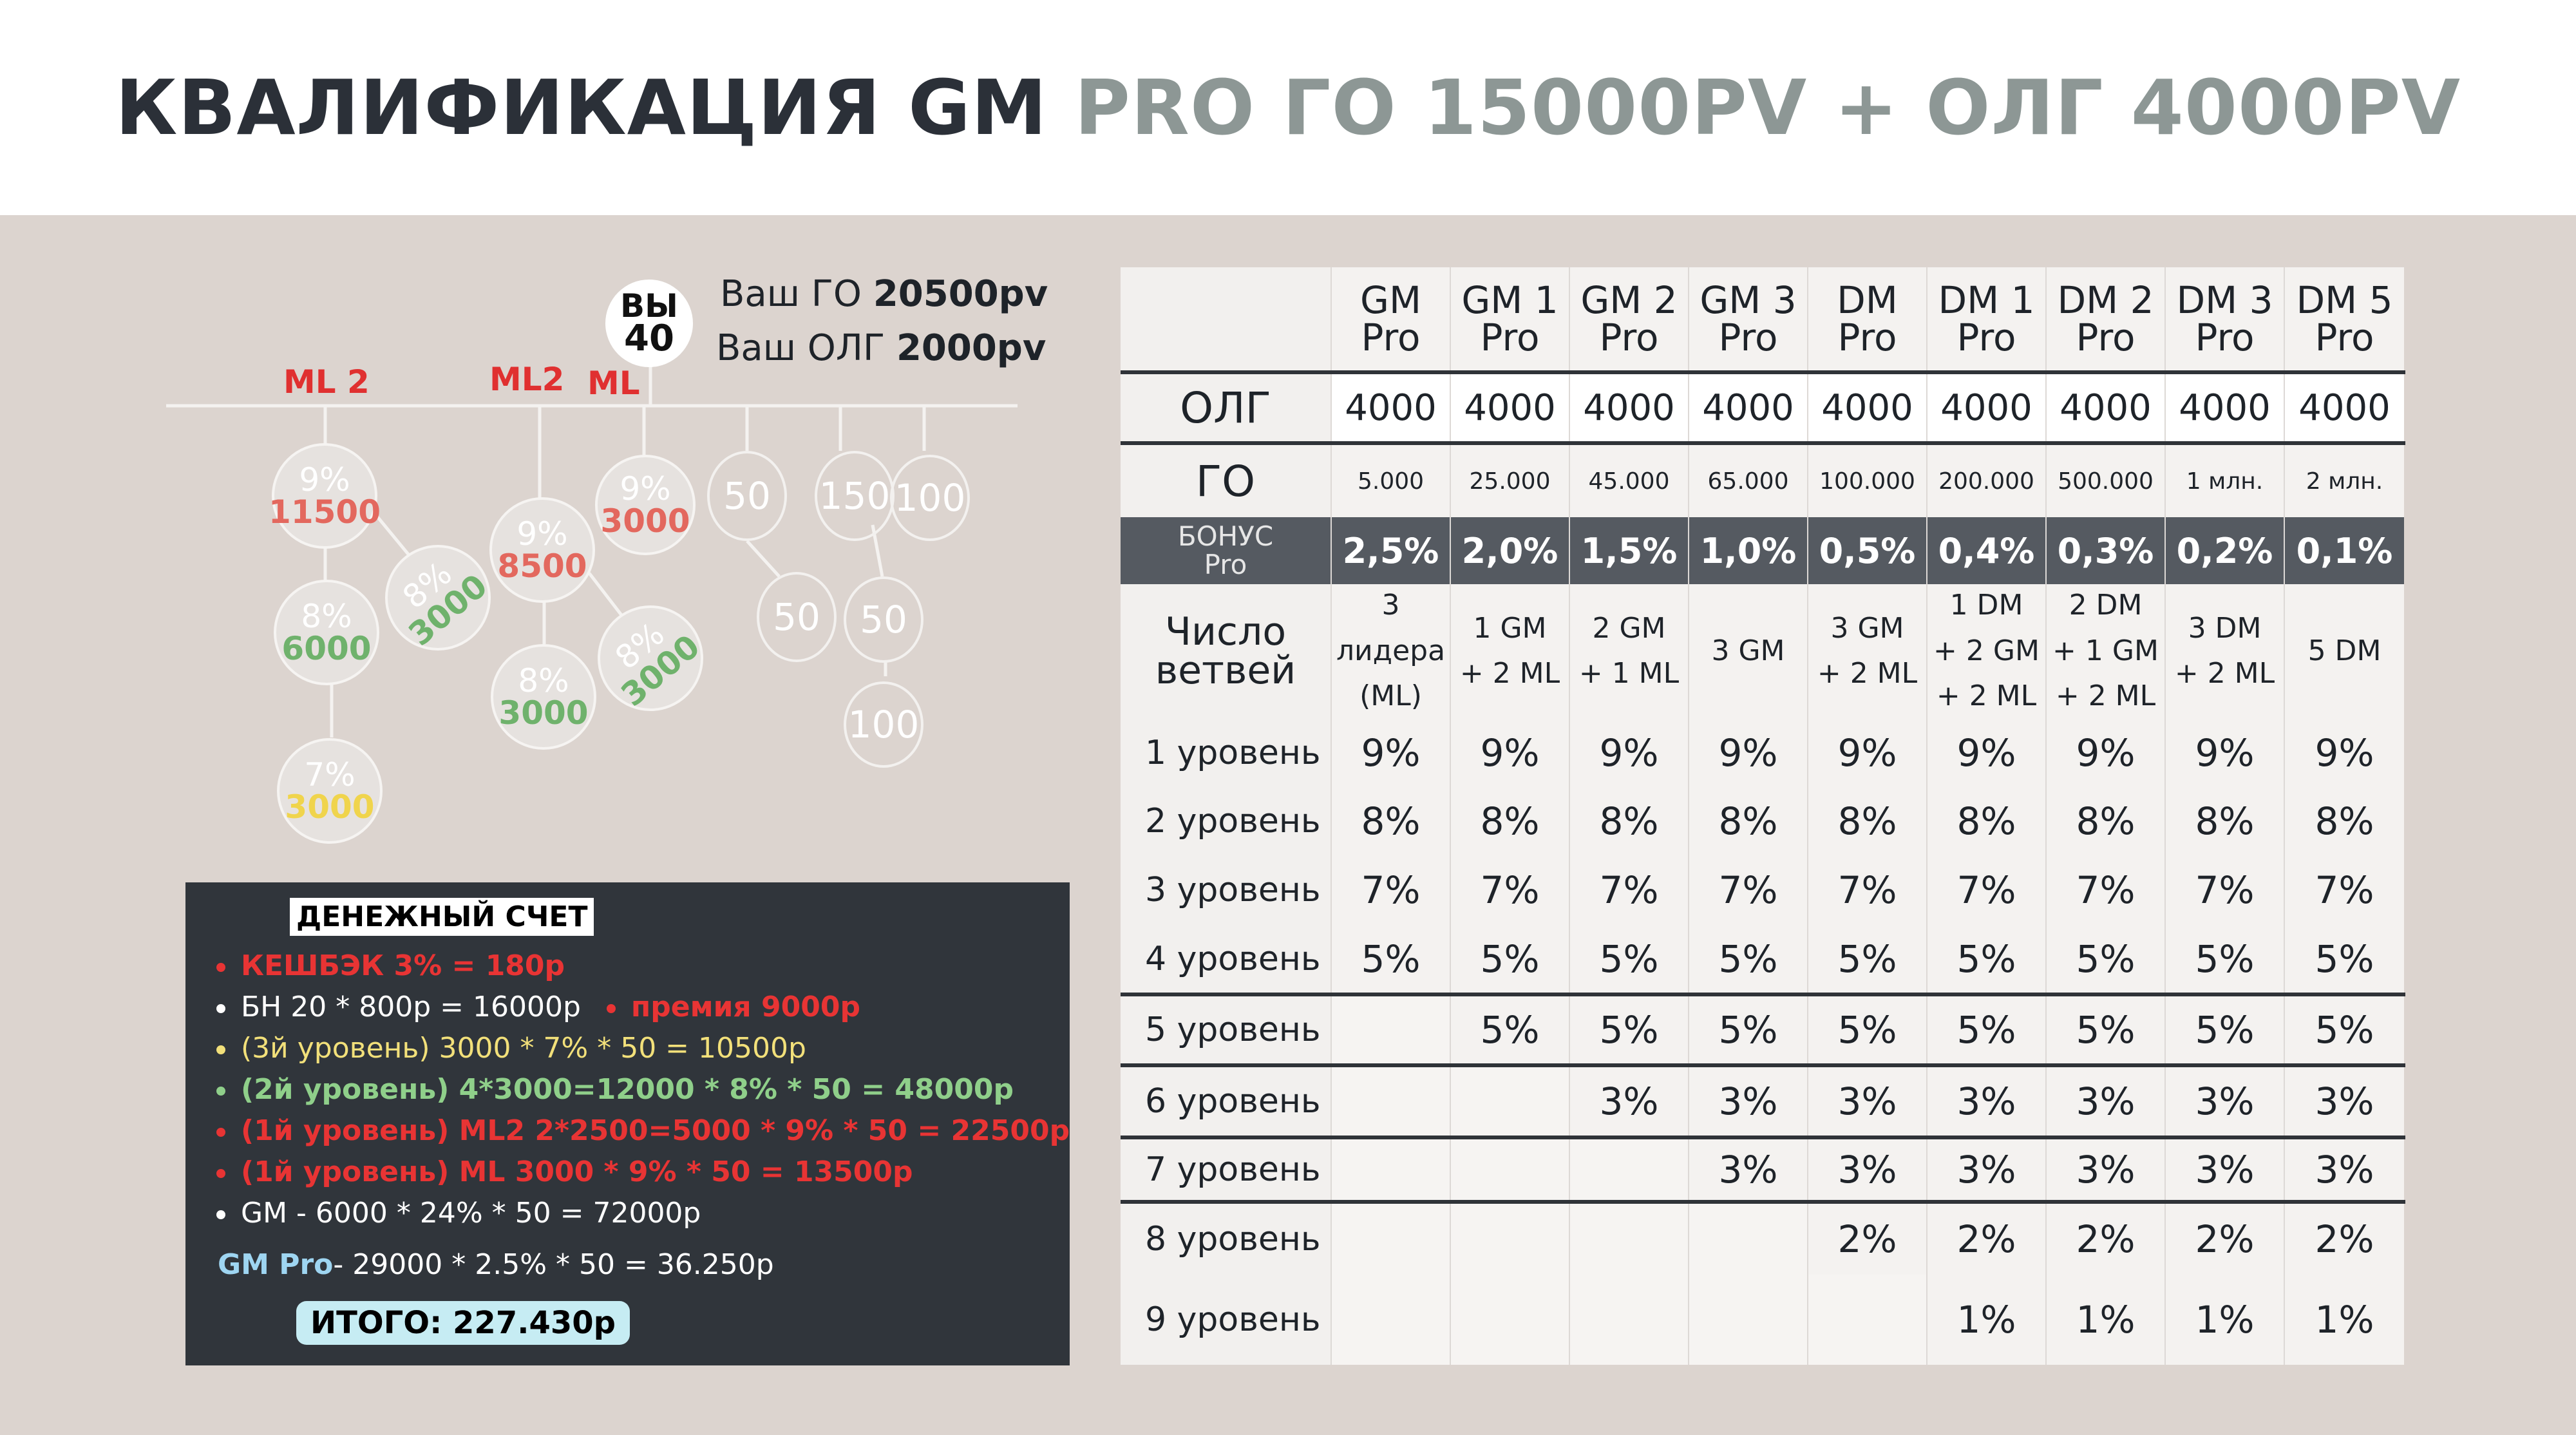 Image resolution: width=2576 pixels, height=1435 pixels. Describe the element at coordinates (1390, 605) in the screenshot. I see `cell-value: 3` at that location.